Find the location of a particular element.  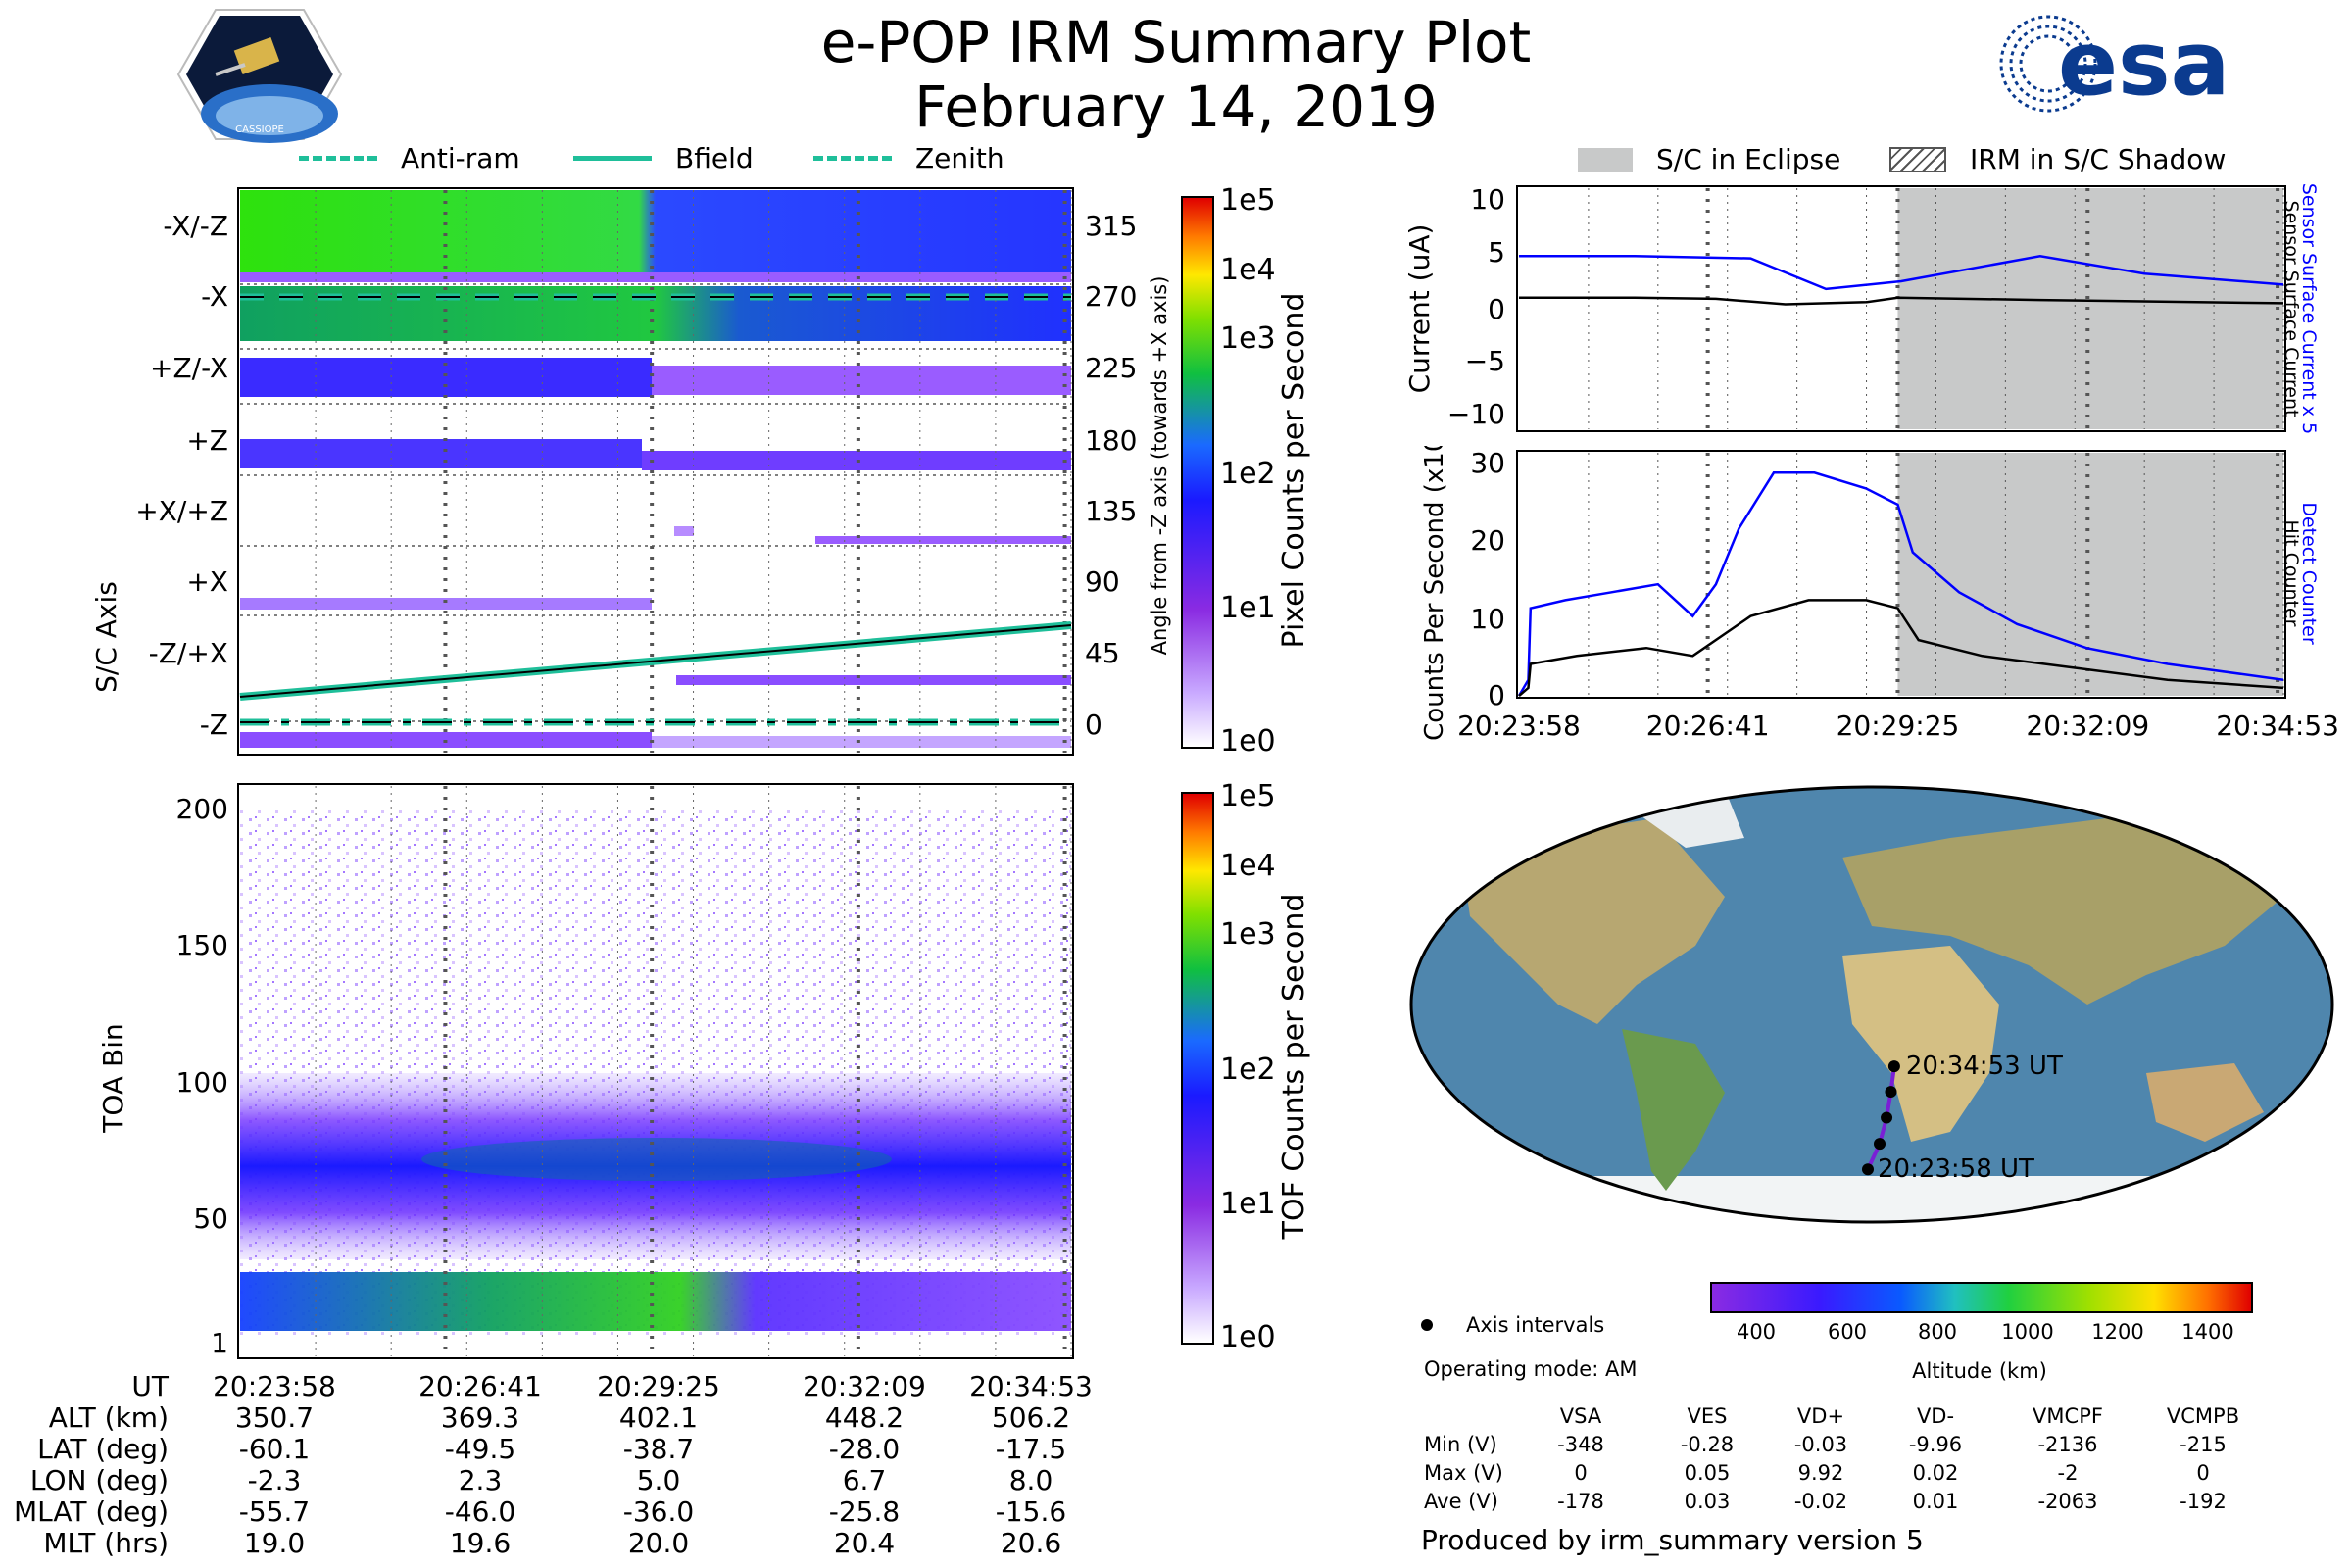

tick-right-2: 225 is located at coordinates (1111, 368).